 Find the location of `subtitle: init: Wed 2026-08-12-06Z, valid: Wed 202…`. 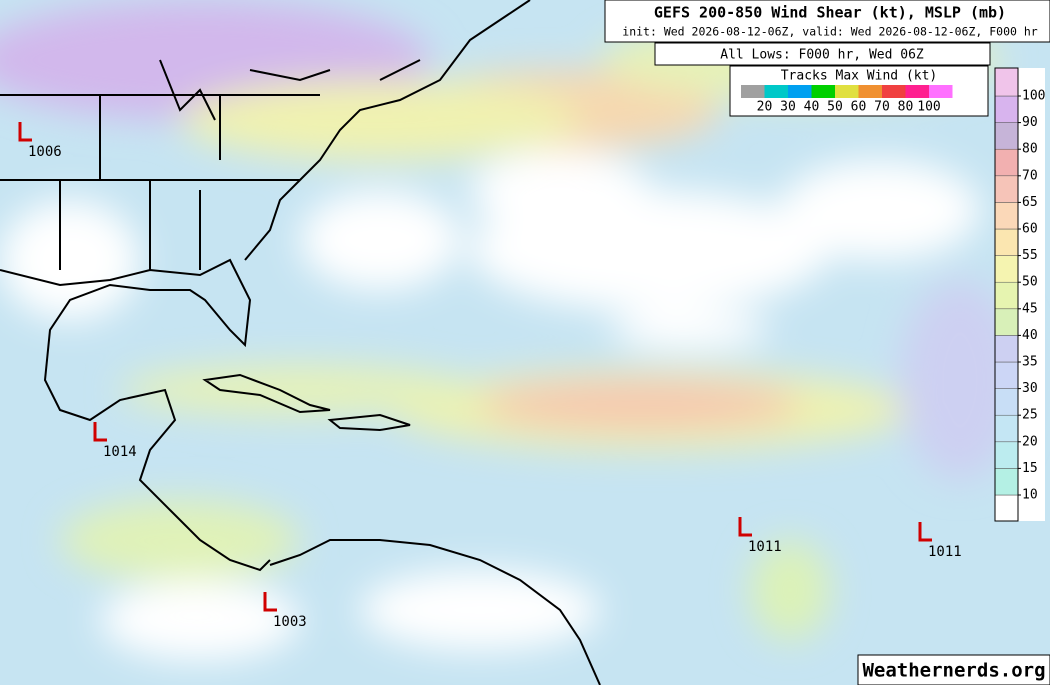

subtitle: init: Wed 2026-08-12-06Z, valid: Wed 202… is located at coordinates (829, 32).